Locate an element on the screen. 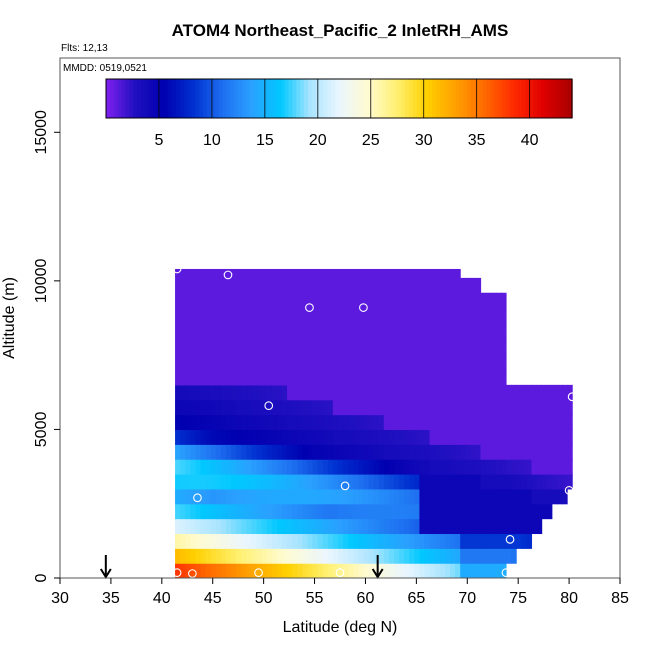 The image size is (650, 650). x-tick-label: 70 is located at coordinates (467, 598).